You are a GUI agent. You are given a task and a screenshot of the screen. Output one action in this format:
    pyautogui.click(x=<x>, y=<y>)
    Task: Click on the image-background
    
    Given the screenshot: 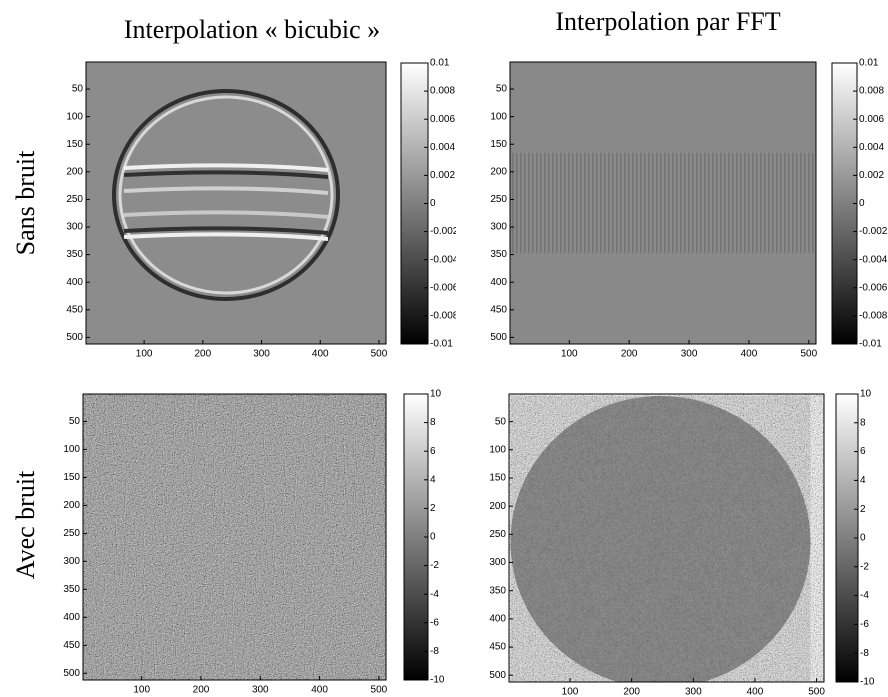 What is the action you would take?
    pyautogui.click(x=236, y=203)
    